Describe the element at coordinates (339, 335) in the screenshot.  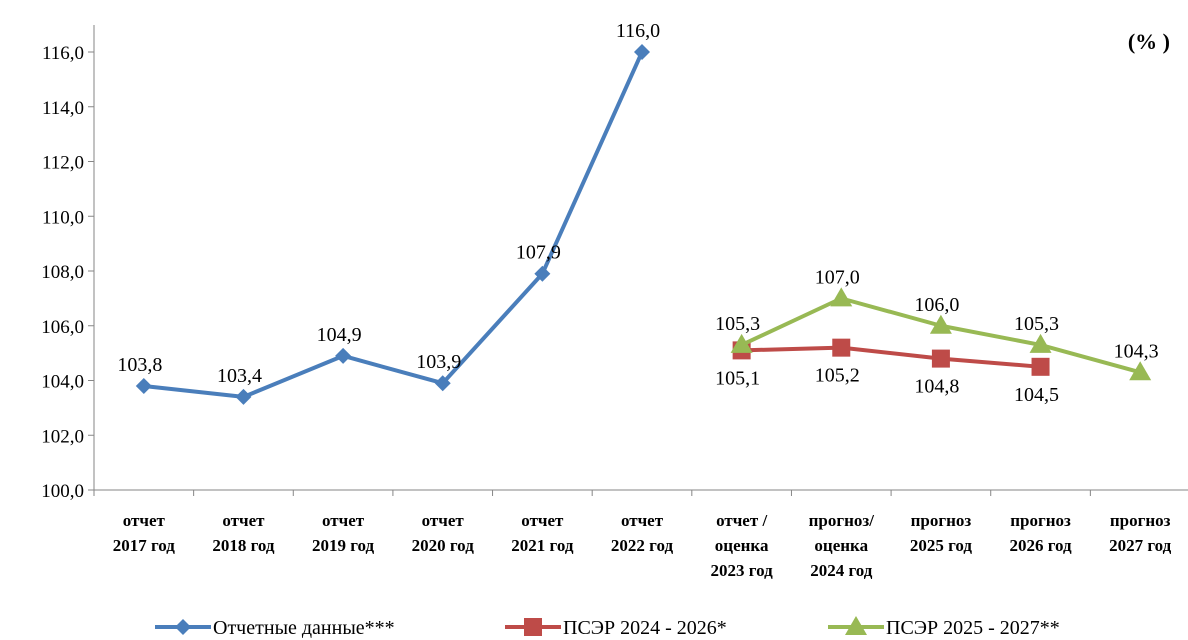
I see `data-label: 104,9` at that location.